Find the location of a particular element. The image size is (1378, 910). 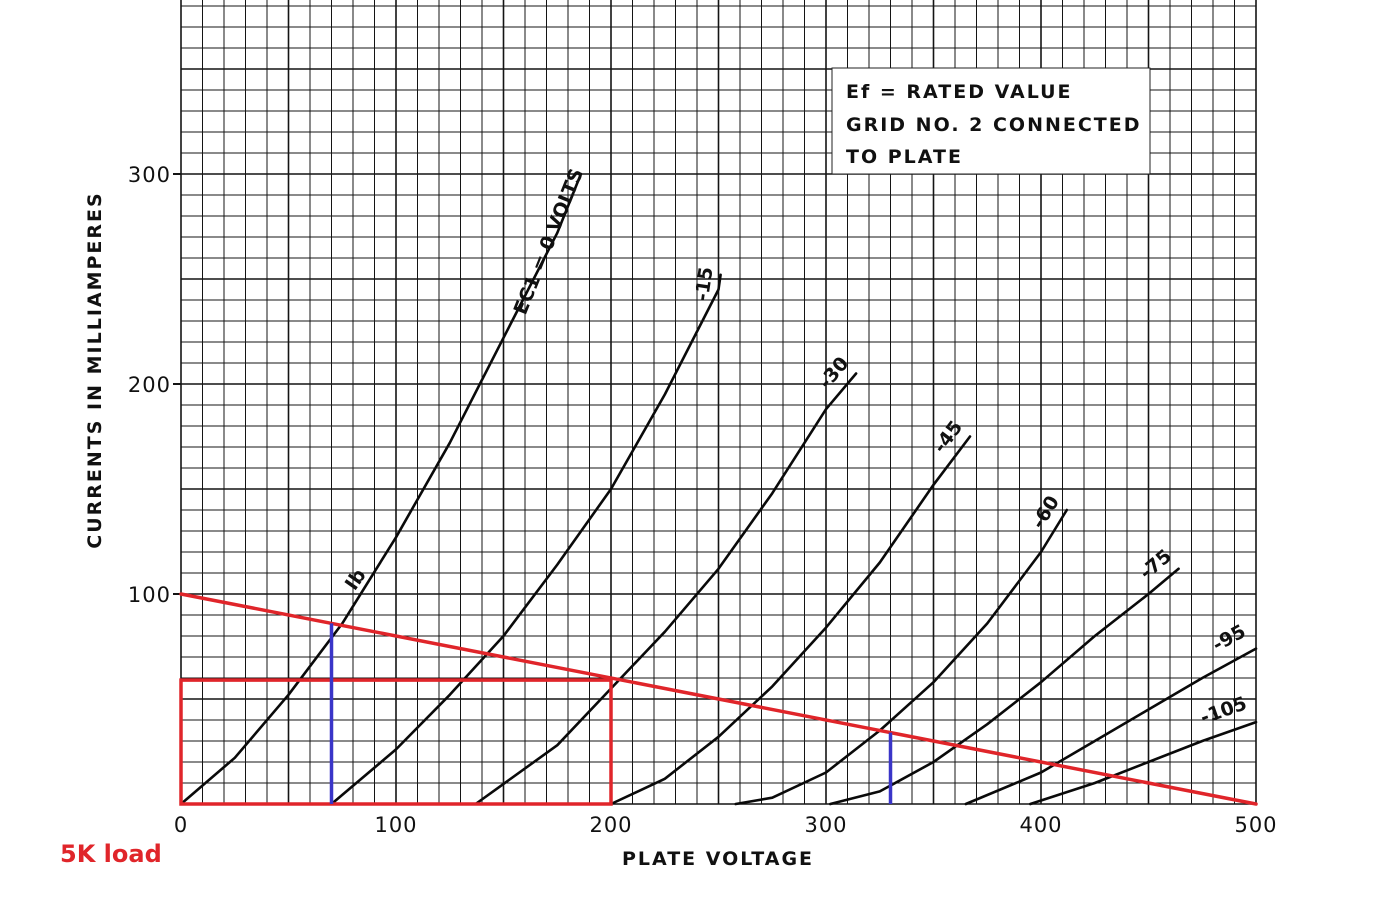

x-tick-label: 300 is located at coordinates (825, 825).